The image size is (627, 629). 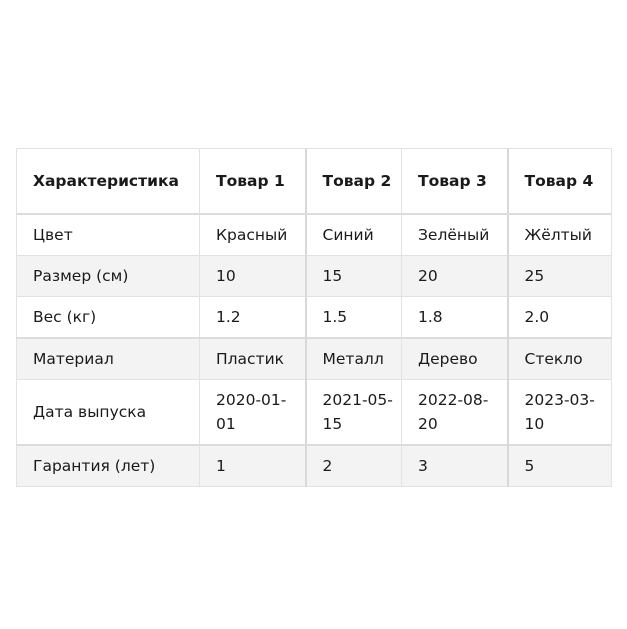 I want to click on header-product-1: Товар 1, so click(x=252, y=181).